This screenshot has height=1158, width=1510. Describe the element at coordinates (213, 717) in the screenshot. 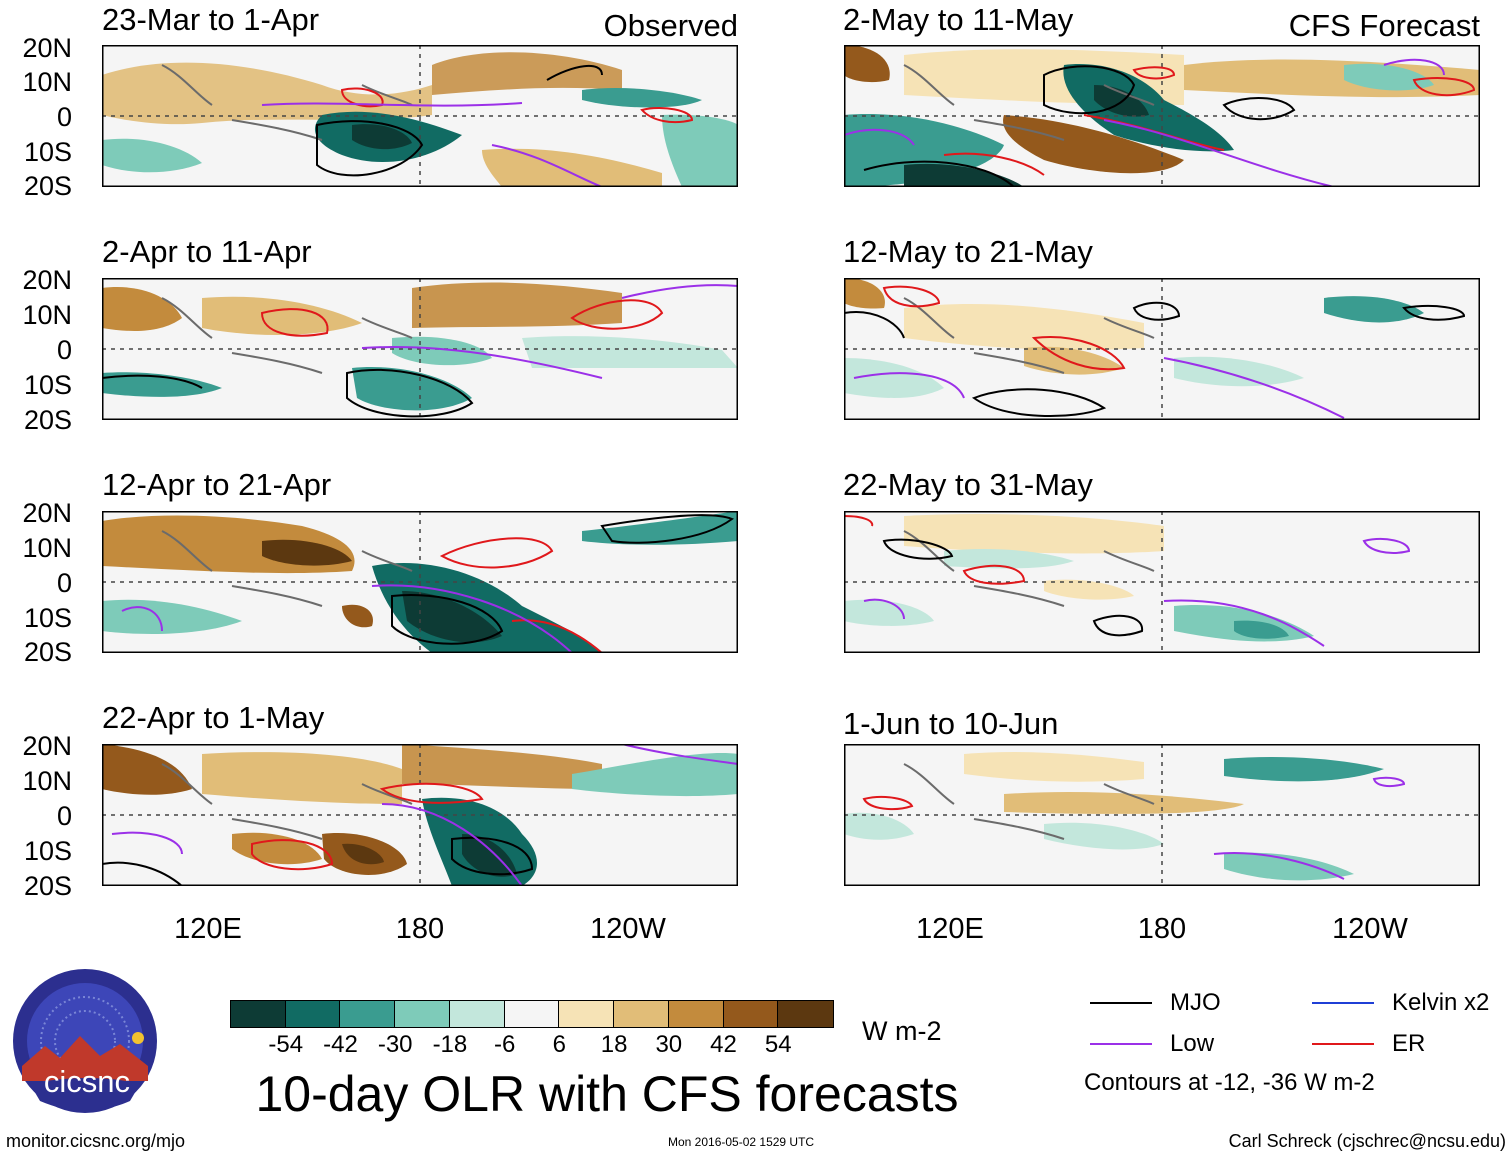

I see `panel-title: 22-Apr to 1-May` at that location.